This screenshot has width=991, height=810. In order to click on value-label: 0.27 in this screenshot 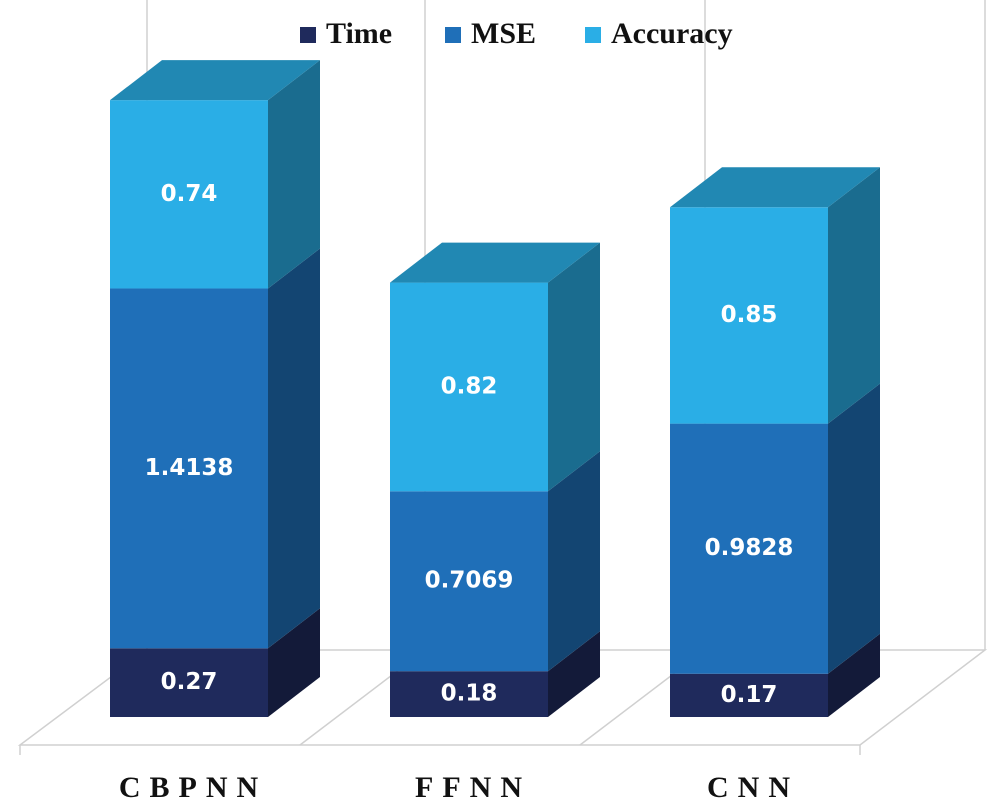, I will do `click(189, 682)`.